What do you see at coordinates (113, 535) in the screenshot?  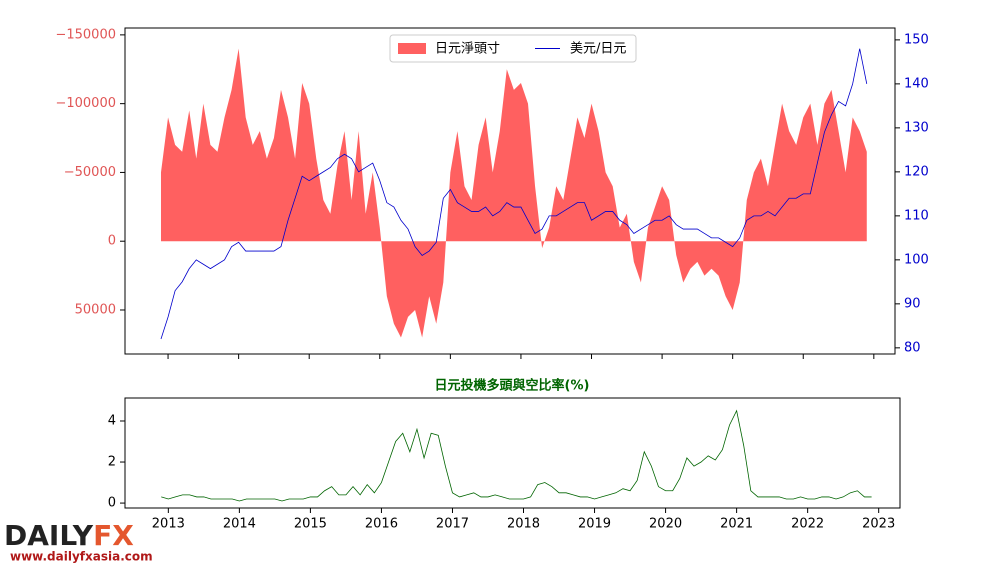 I see `logo-fx: FX` at bounding box center [113, 535].